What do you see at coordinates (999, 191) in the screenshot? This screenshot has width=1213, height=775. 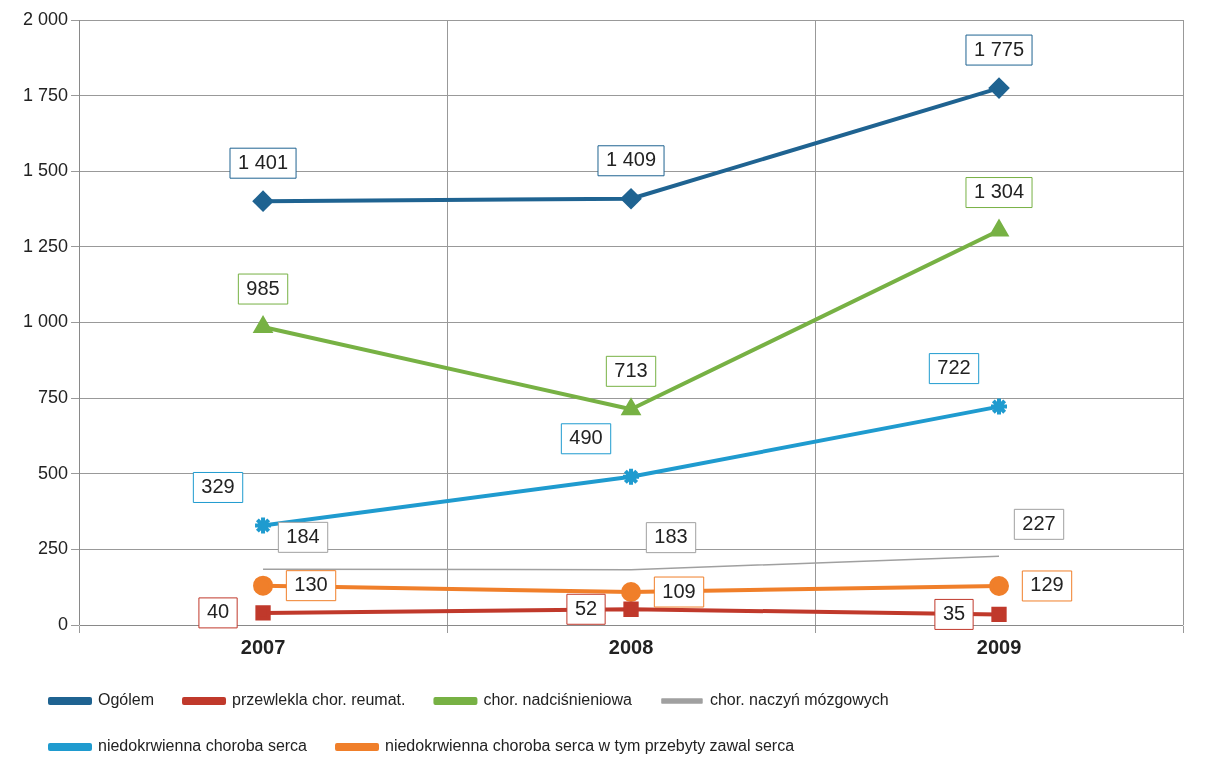 I see `data-label: 1 304` at bounding box center [999, 191].